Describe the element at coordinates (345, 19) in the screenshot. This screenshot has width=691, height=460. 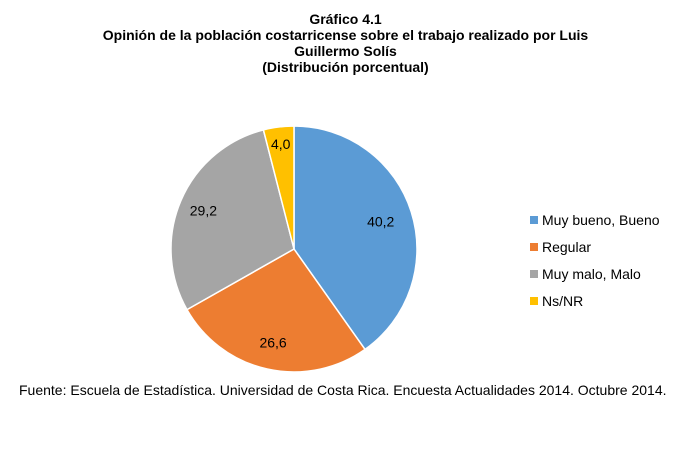
I see `chart-title: Gráfico 4.1` at that location.